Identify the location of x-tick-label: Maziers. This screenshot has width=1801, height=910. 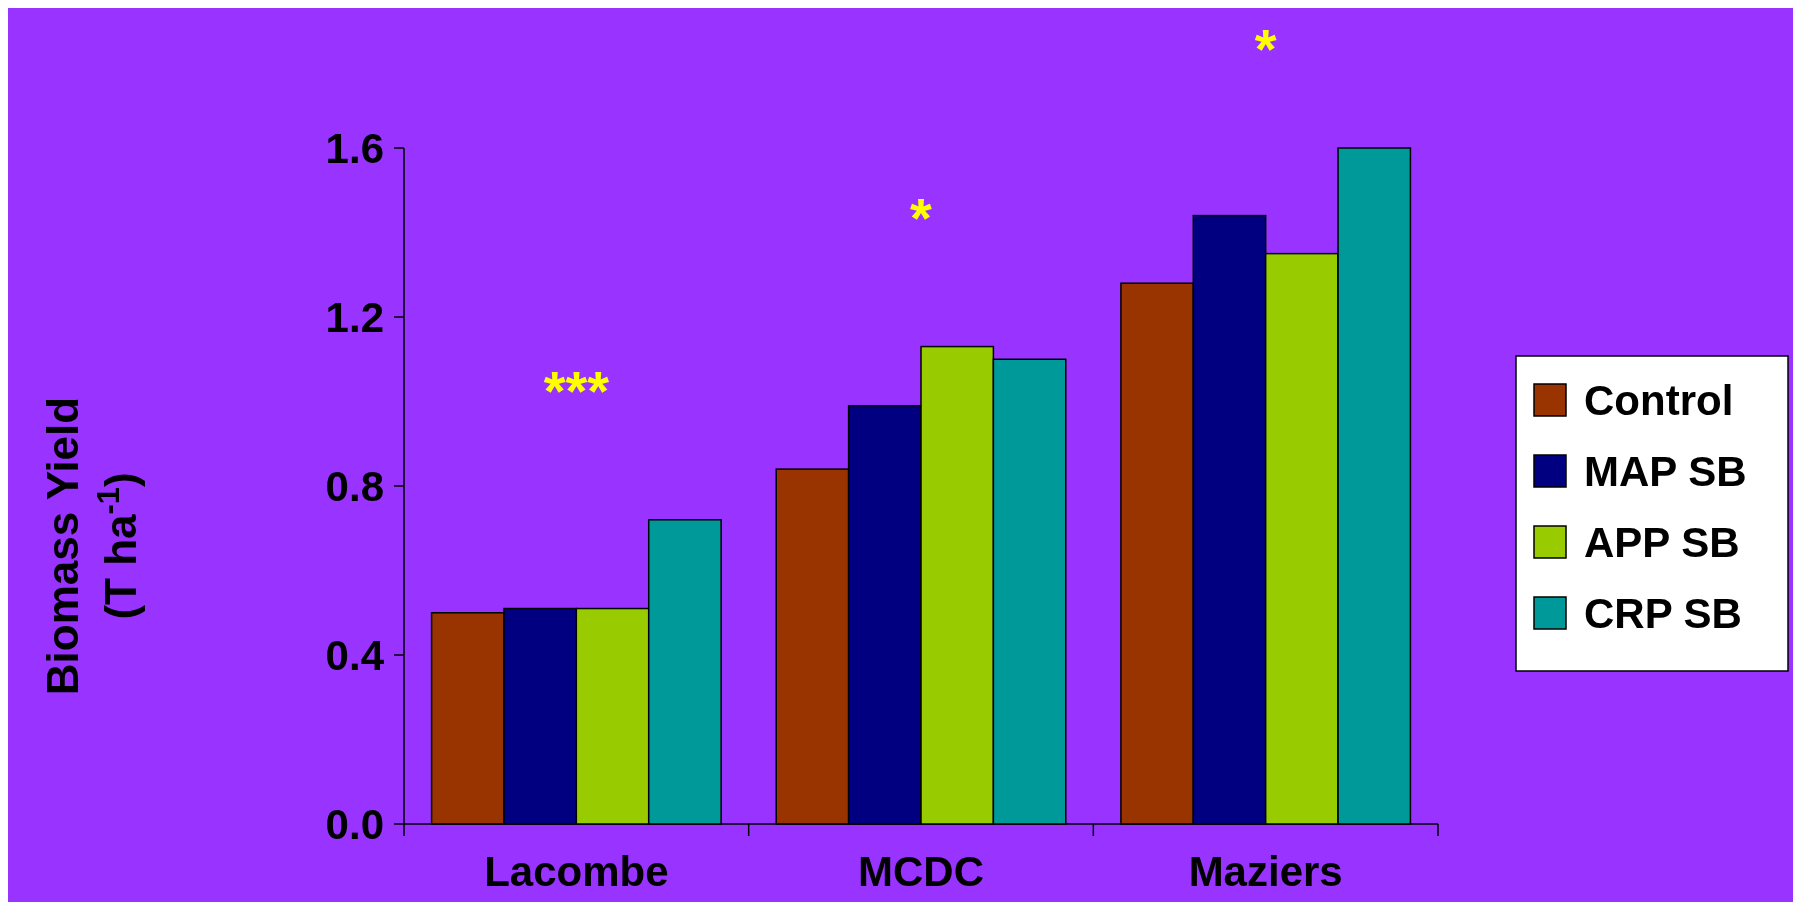
(1265, 871).